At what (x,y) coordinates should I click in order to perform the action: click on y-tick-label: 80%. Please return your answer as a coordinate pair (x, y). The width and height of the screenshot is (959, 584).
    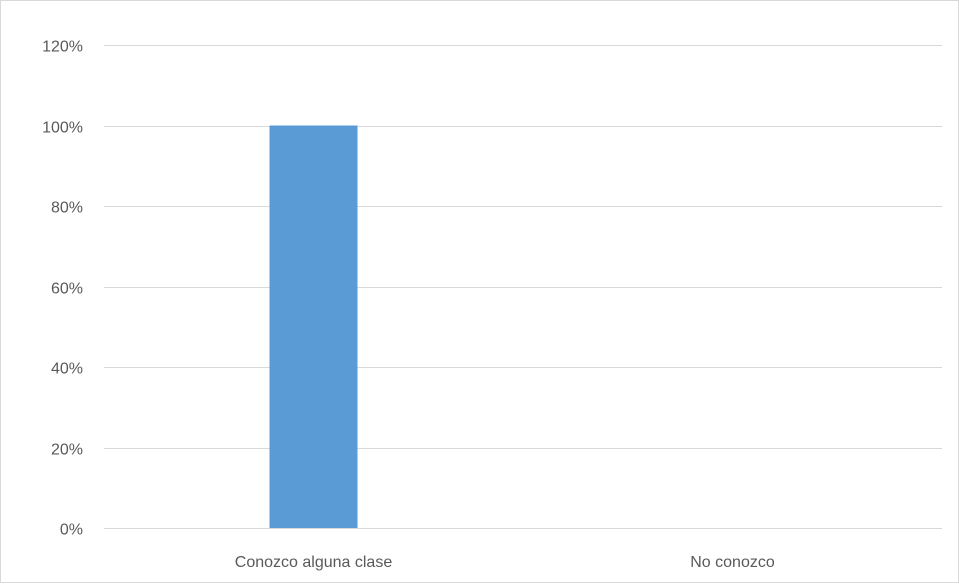
    Looking at the image, I should click on (67, 208).